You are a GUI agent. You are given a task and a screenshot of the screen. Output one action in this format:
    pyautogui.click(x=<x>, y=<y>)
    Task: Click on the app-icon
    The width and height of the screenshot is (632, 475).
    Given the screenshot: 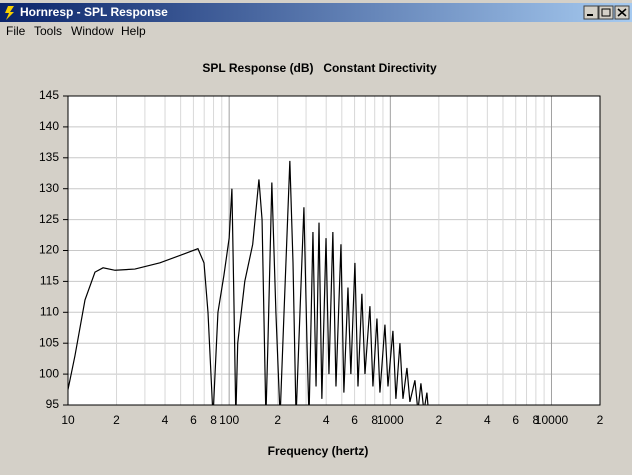 What is the action you would take?
    pyautogui.click(x=9, y=13)
    